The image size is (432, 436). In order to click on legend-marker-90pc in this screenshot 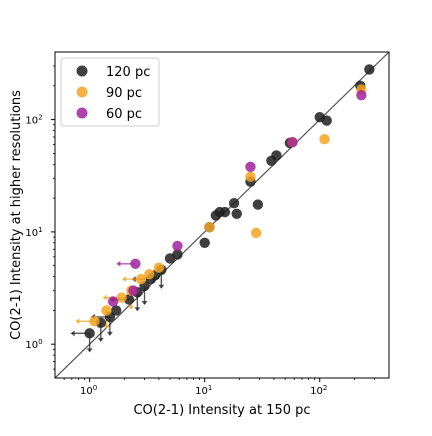, I will do `click(82, 92)`.